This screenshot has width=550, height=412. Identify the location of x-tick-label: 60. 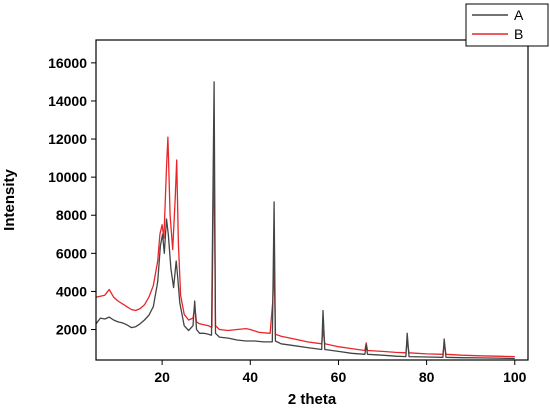
(339, 377).